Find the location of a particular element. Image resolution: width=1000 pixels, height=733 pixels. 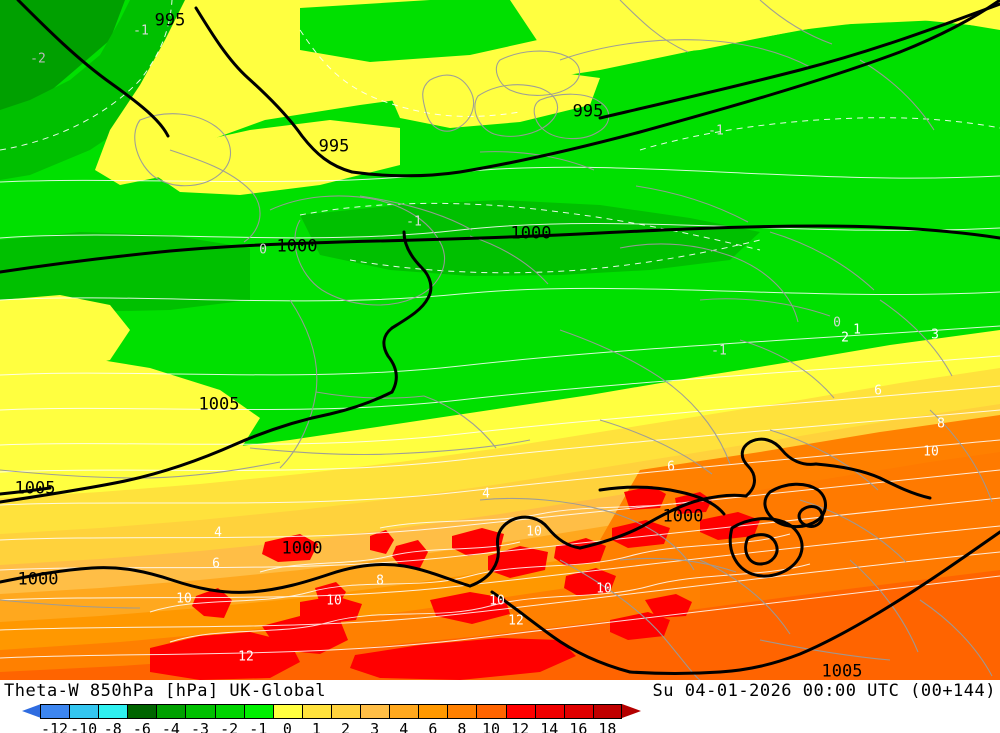

legend-swatch--1 is located at coordinates (258, 711).